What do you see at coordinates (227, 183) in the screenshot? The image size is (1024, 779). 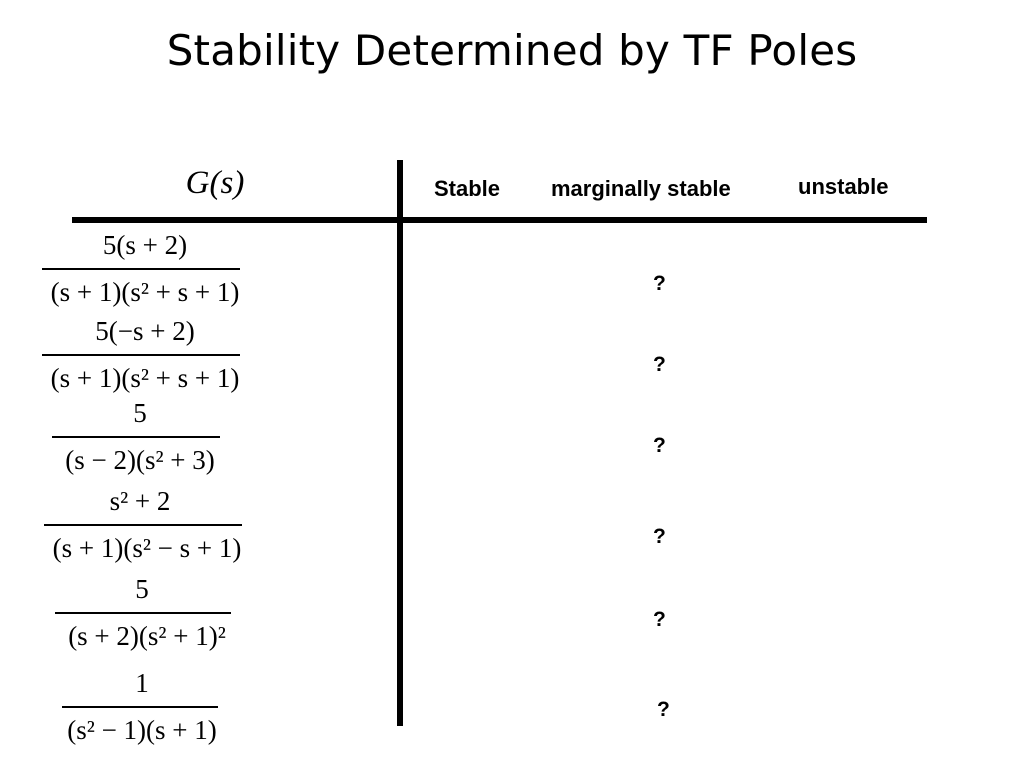 I see `g-argument: (s)` at bounding box center [227, 183].